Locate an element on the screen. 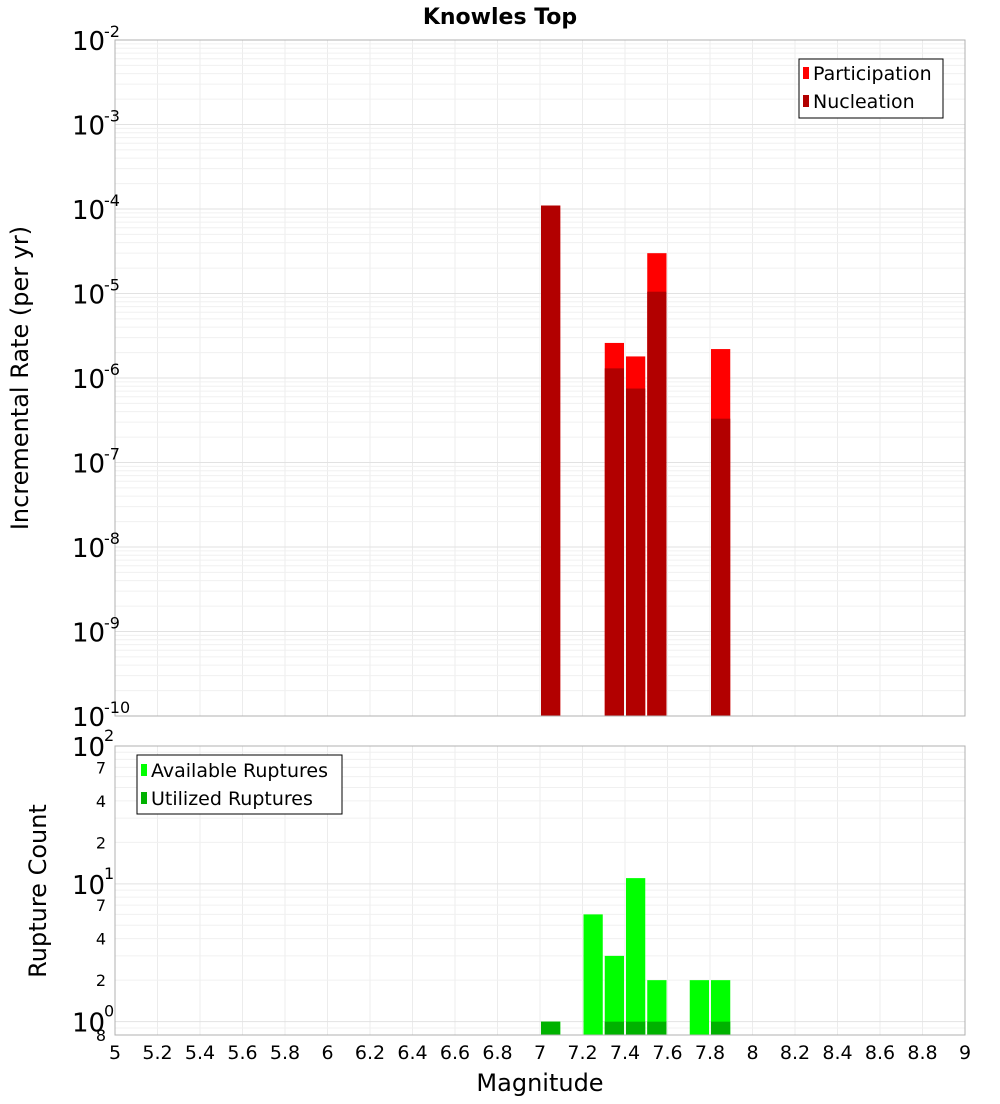  top-y-tick-exponent: -7 is located at coordinates (112, 454).